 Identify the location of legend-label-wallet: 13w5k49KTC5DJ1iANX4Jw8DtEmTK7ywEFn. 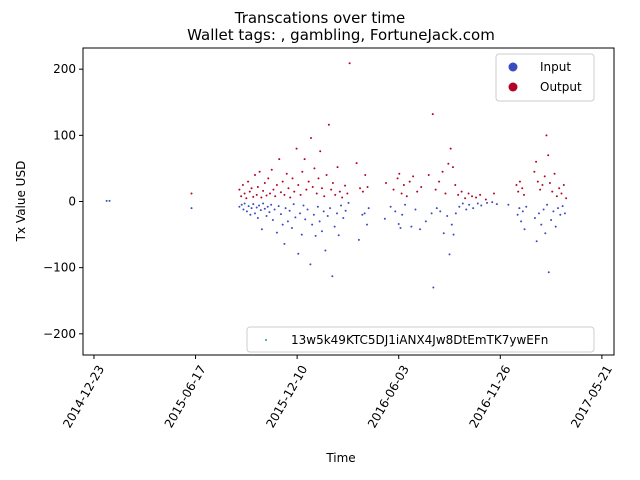
(419, 340).